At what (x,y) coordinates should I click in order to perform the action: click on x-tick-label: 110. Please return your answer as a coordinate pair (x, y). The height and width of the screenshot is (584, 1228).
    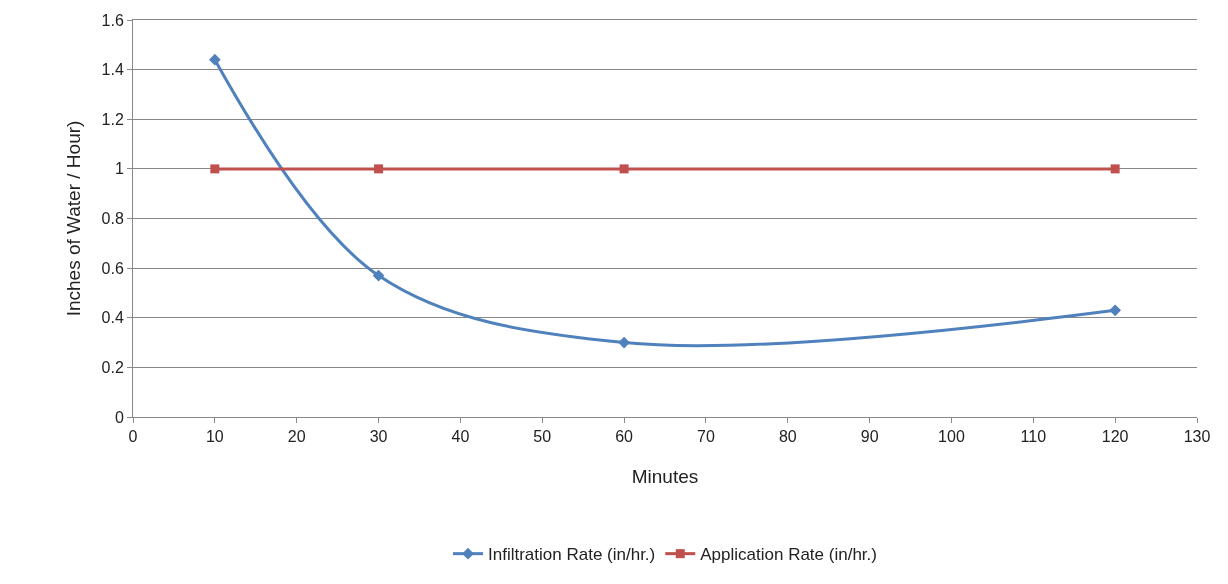
    Looking at the image, I should click on (1033, 437).